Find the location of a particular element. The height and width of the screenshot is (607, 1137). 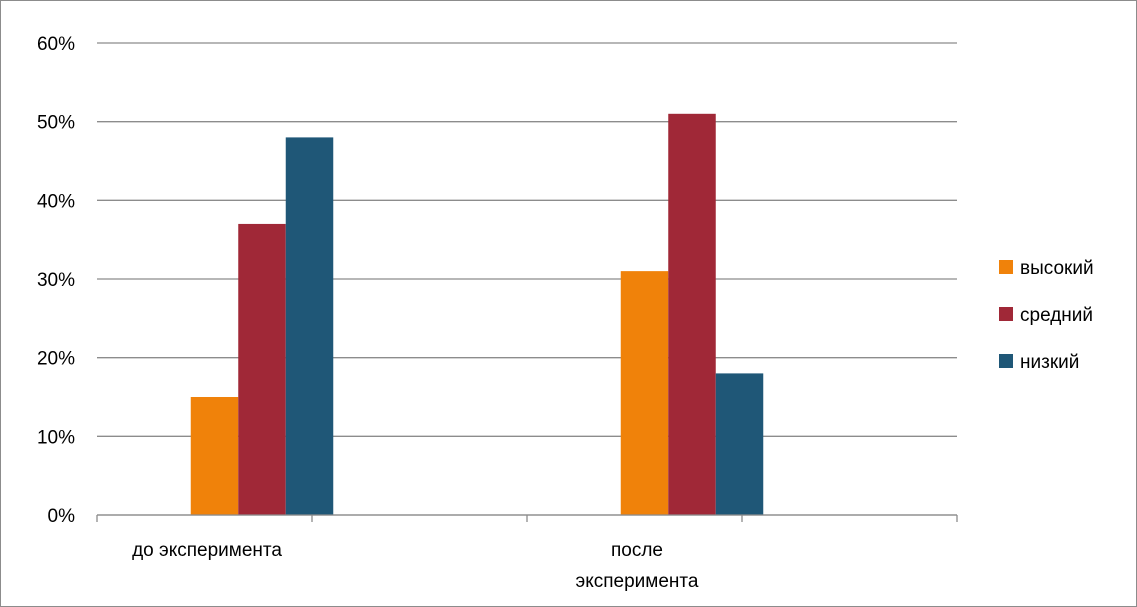

x-tick-label: до эксперимента is located at coordinates (207, 550).